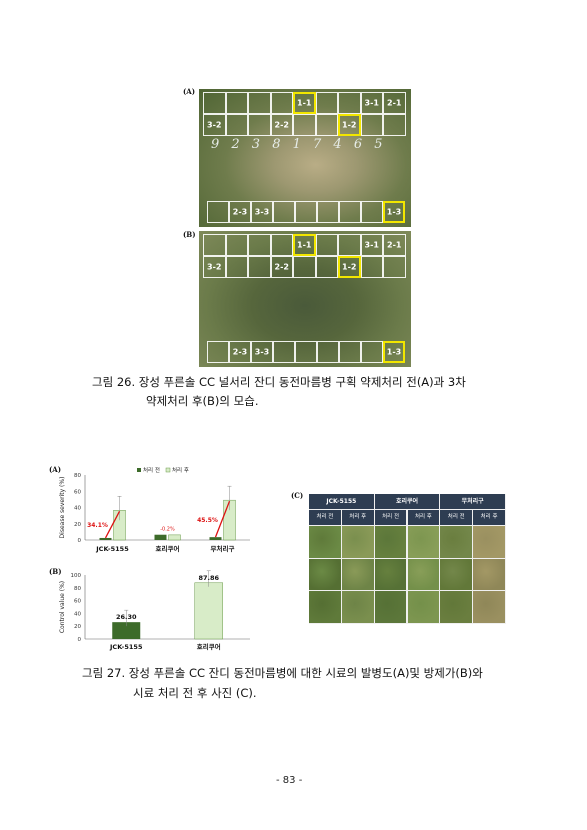  I want to click on legend-before-swatch, so click(139, 470).